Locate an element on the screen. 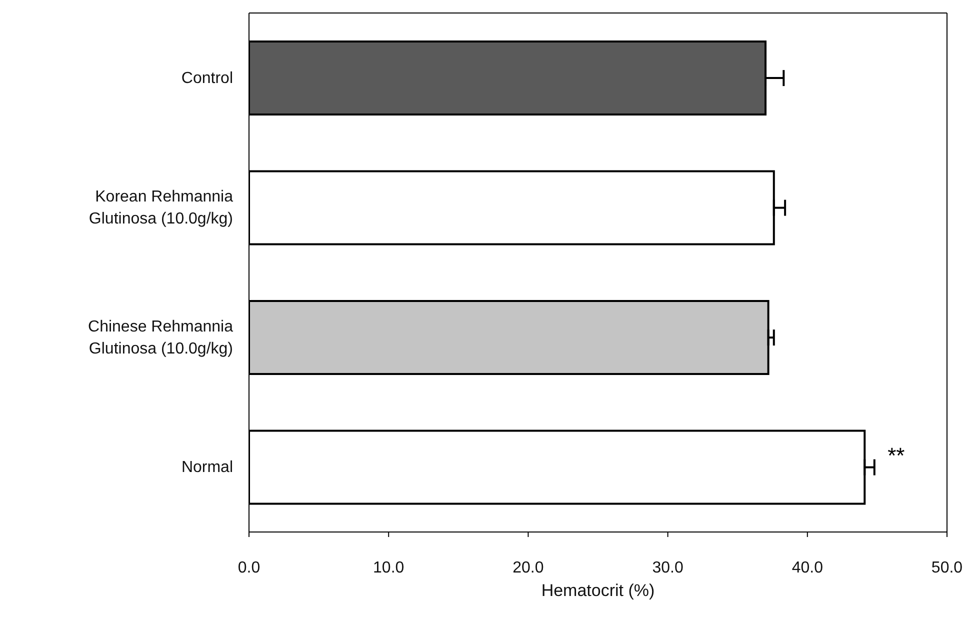 This screenshot has height=622, width=977. y-tick-label: Normal is located at coordinates (207, 467).